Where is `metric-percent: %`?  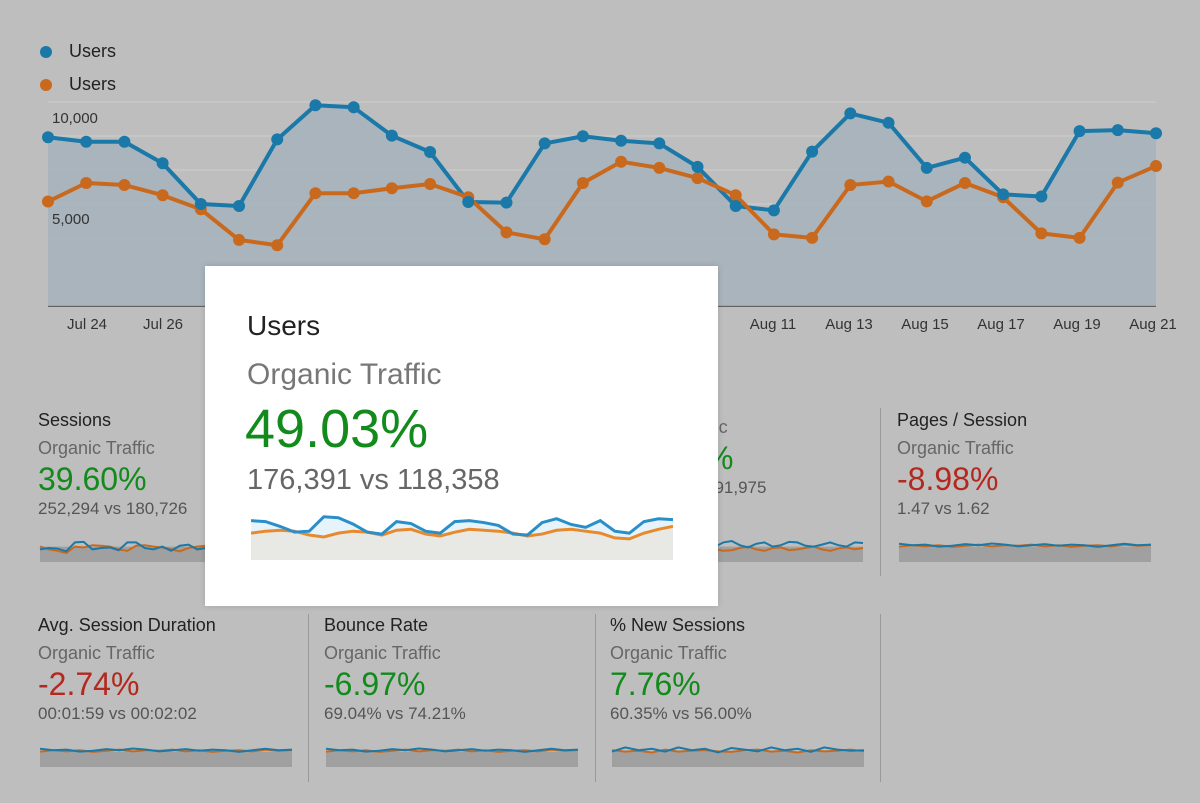
metric-percent: % is located at coordinates (719, 458).